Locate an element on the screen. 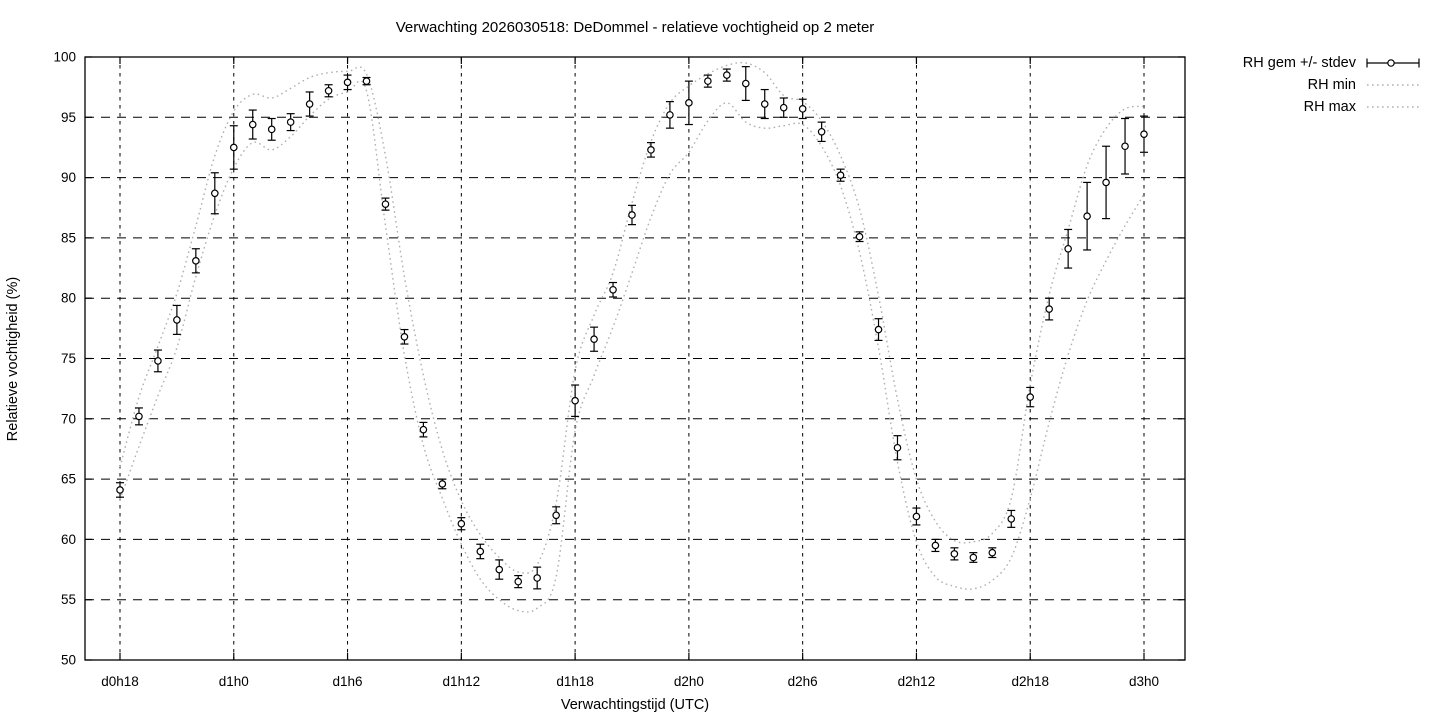 This screenshot has height=720, width=1440. x-tick-label: d2h6 is located at coordinates (803, 681).